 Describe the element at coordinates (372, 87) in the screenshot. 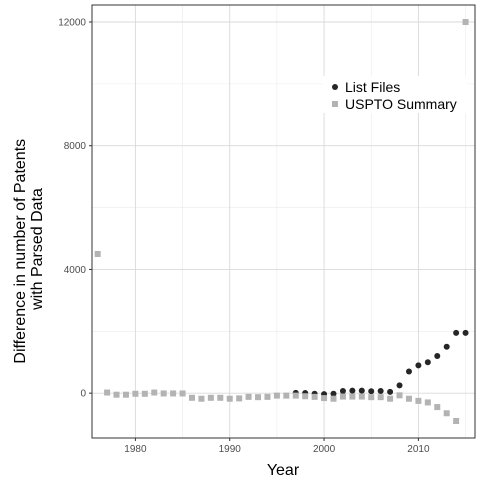

I see `legend-label-list-files: List Files` at that location.